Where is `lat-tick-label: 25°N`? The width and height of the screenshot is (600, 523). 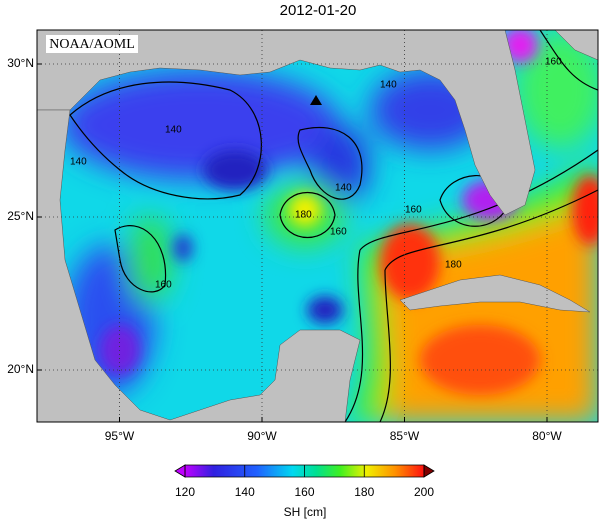 lat-tick-label: 25°N is located at coordinates (20, 216).